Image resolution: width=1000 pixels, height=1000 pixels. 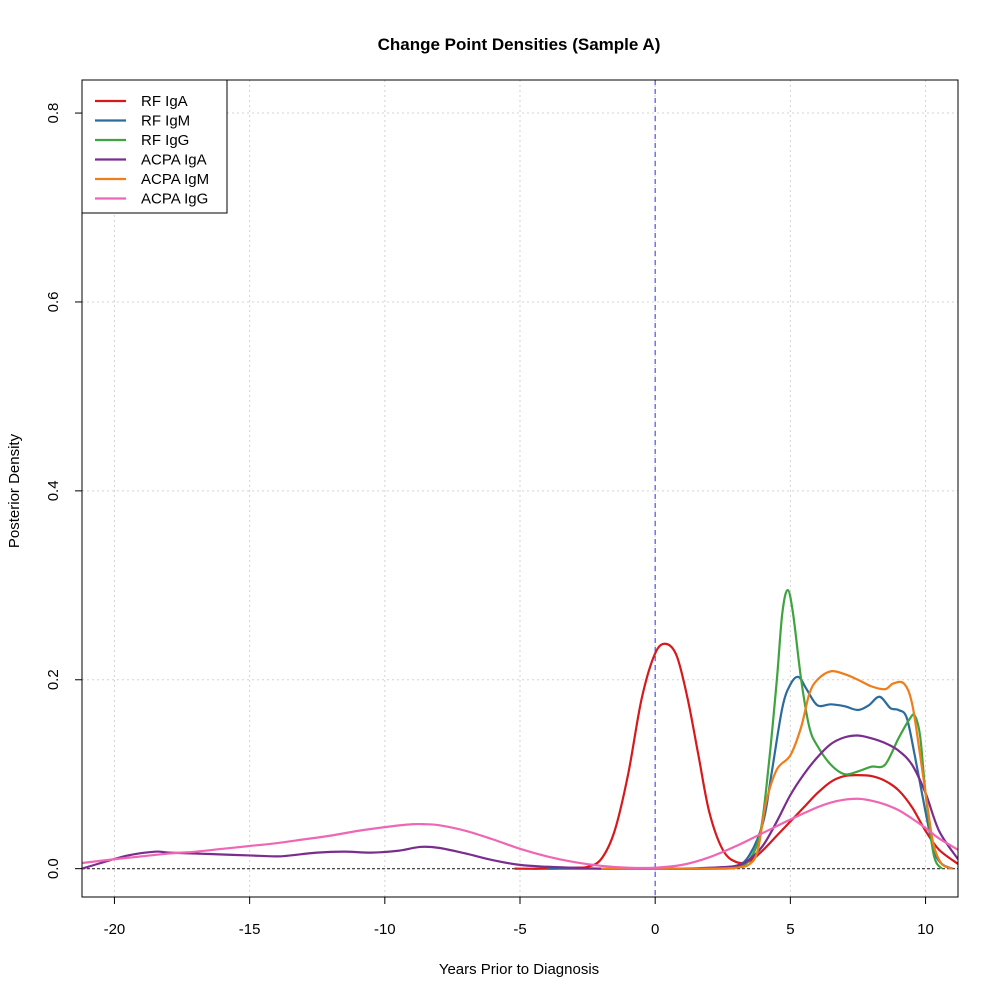 I want to click on y-tick-label: 0.6, so click(x=53, y=302).